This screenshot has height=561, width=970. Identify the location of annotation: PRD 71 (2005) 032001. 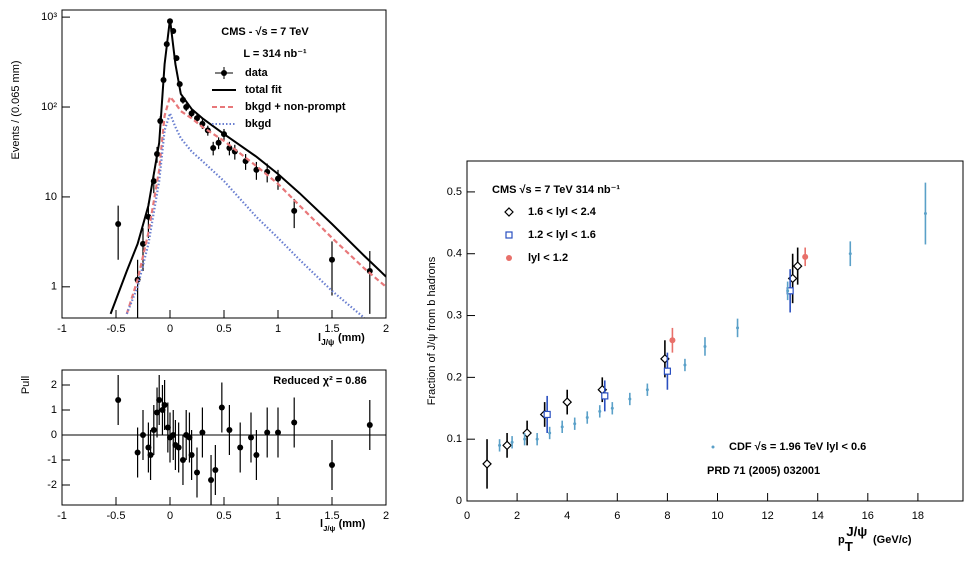
(763, 471).